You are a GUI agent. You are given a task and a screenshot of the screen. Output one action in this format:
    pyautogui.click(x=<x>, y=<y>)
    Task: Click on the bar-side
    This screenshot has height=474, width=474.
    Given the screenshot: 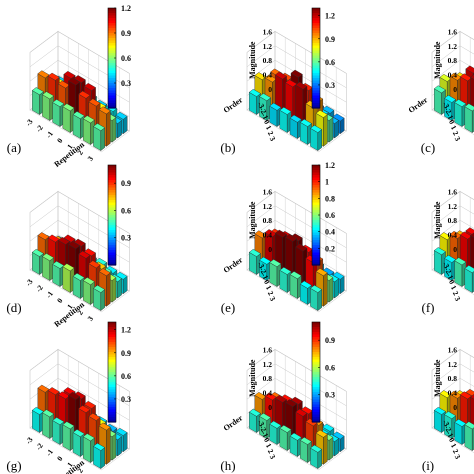 What is the action you would take?
    pyautogui.click(x=325, y=449)
    